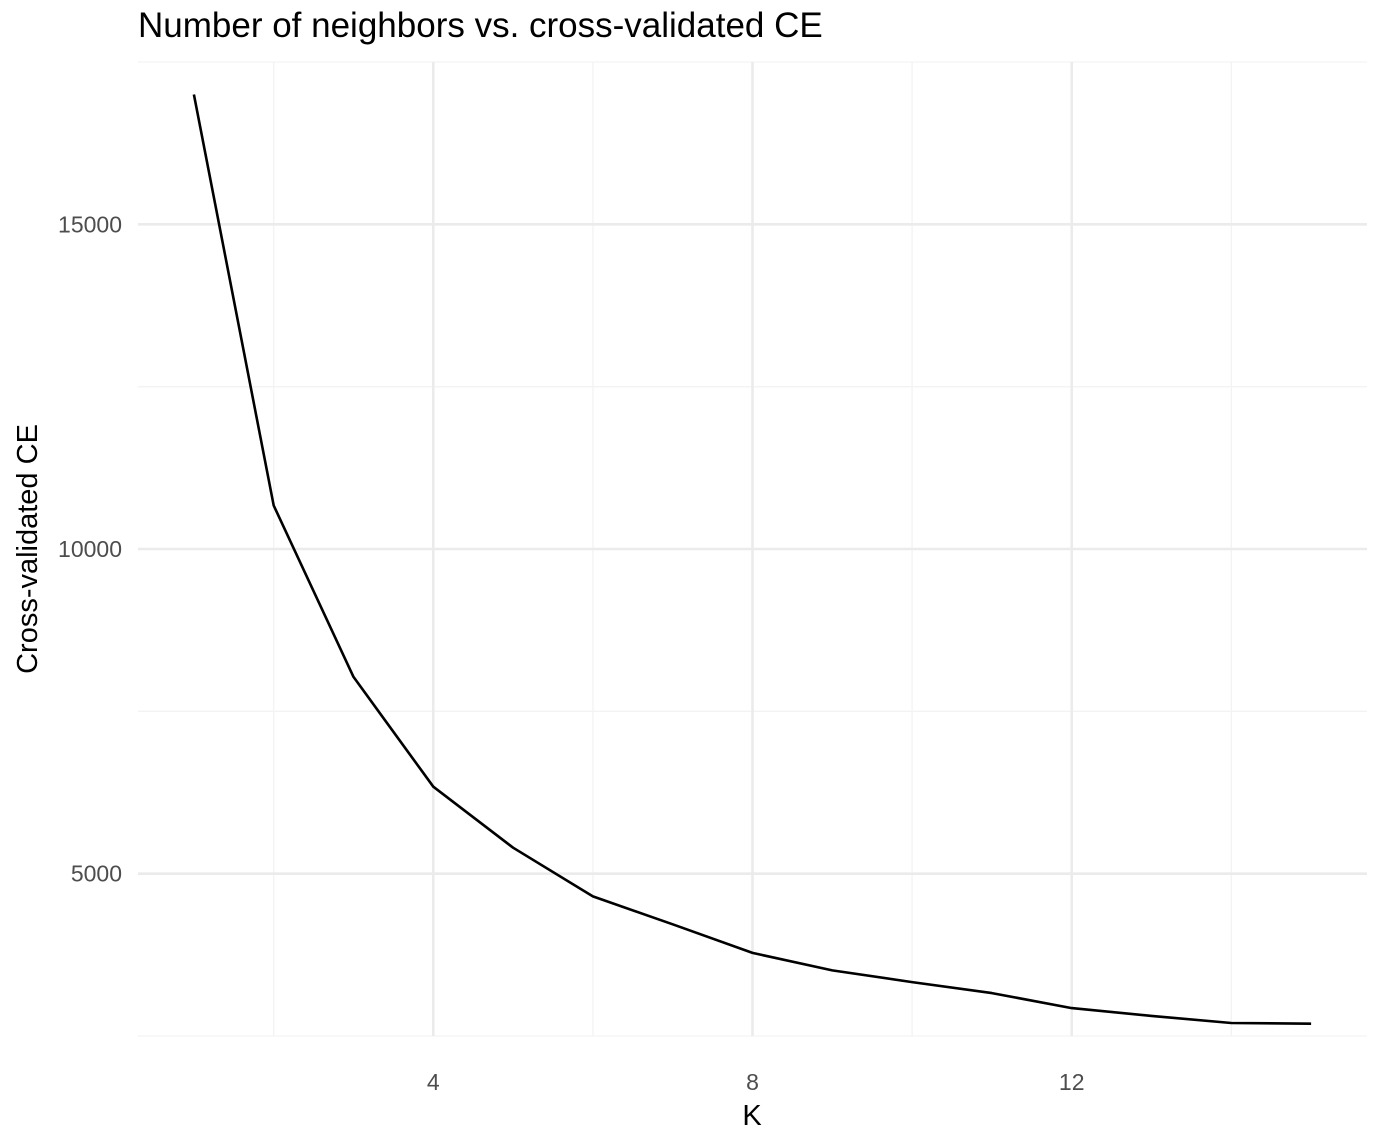 This screenshot has height=1138, width=1380. What do you see at coordinates (28, 549) in the screenshot?
I see `y-axis-title: Cross-validated CE` at bounding box center [28, 549].